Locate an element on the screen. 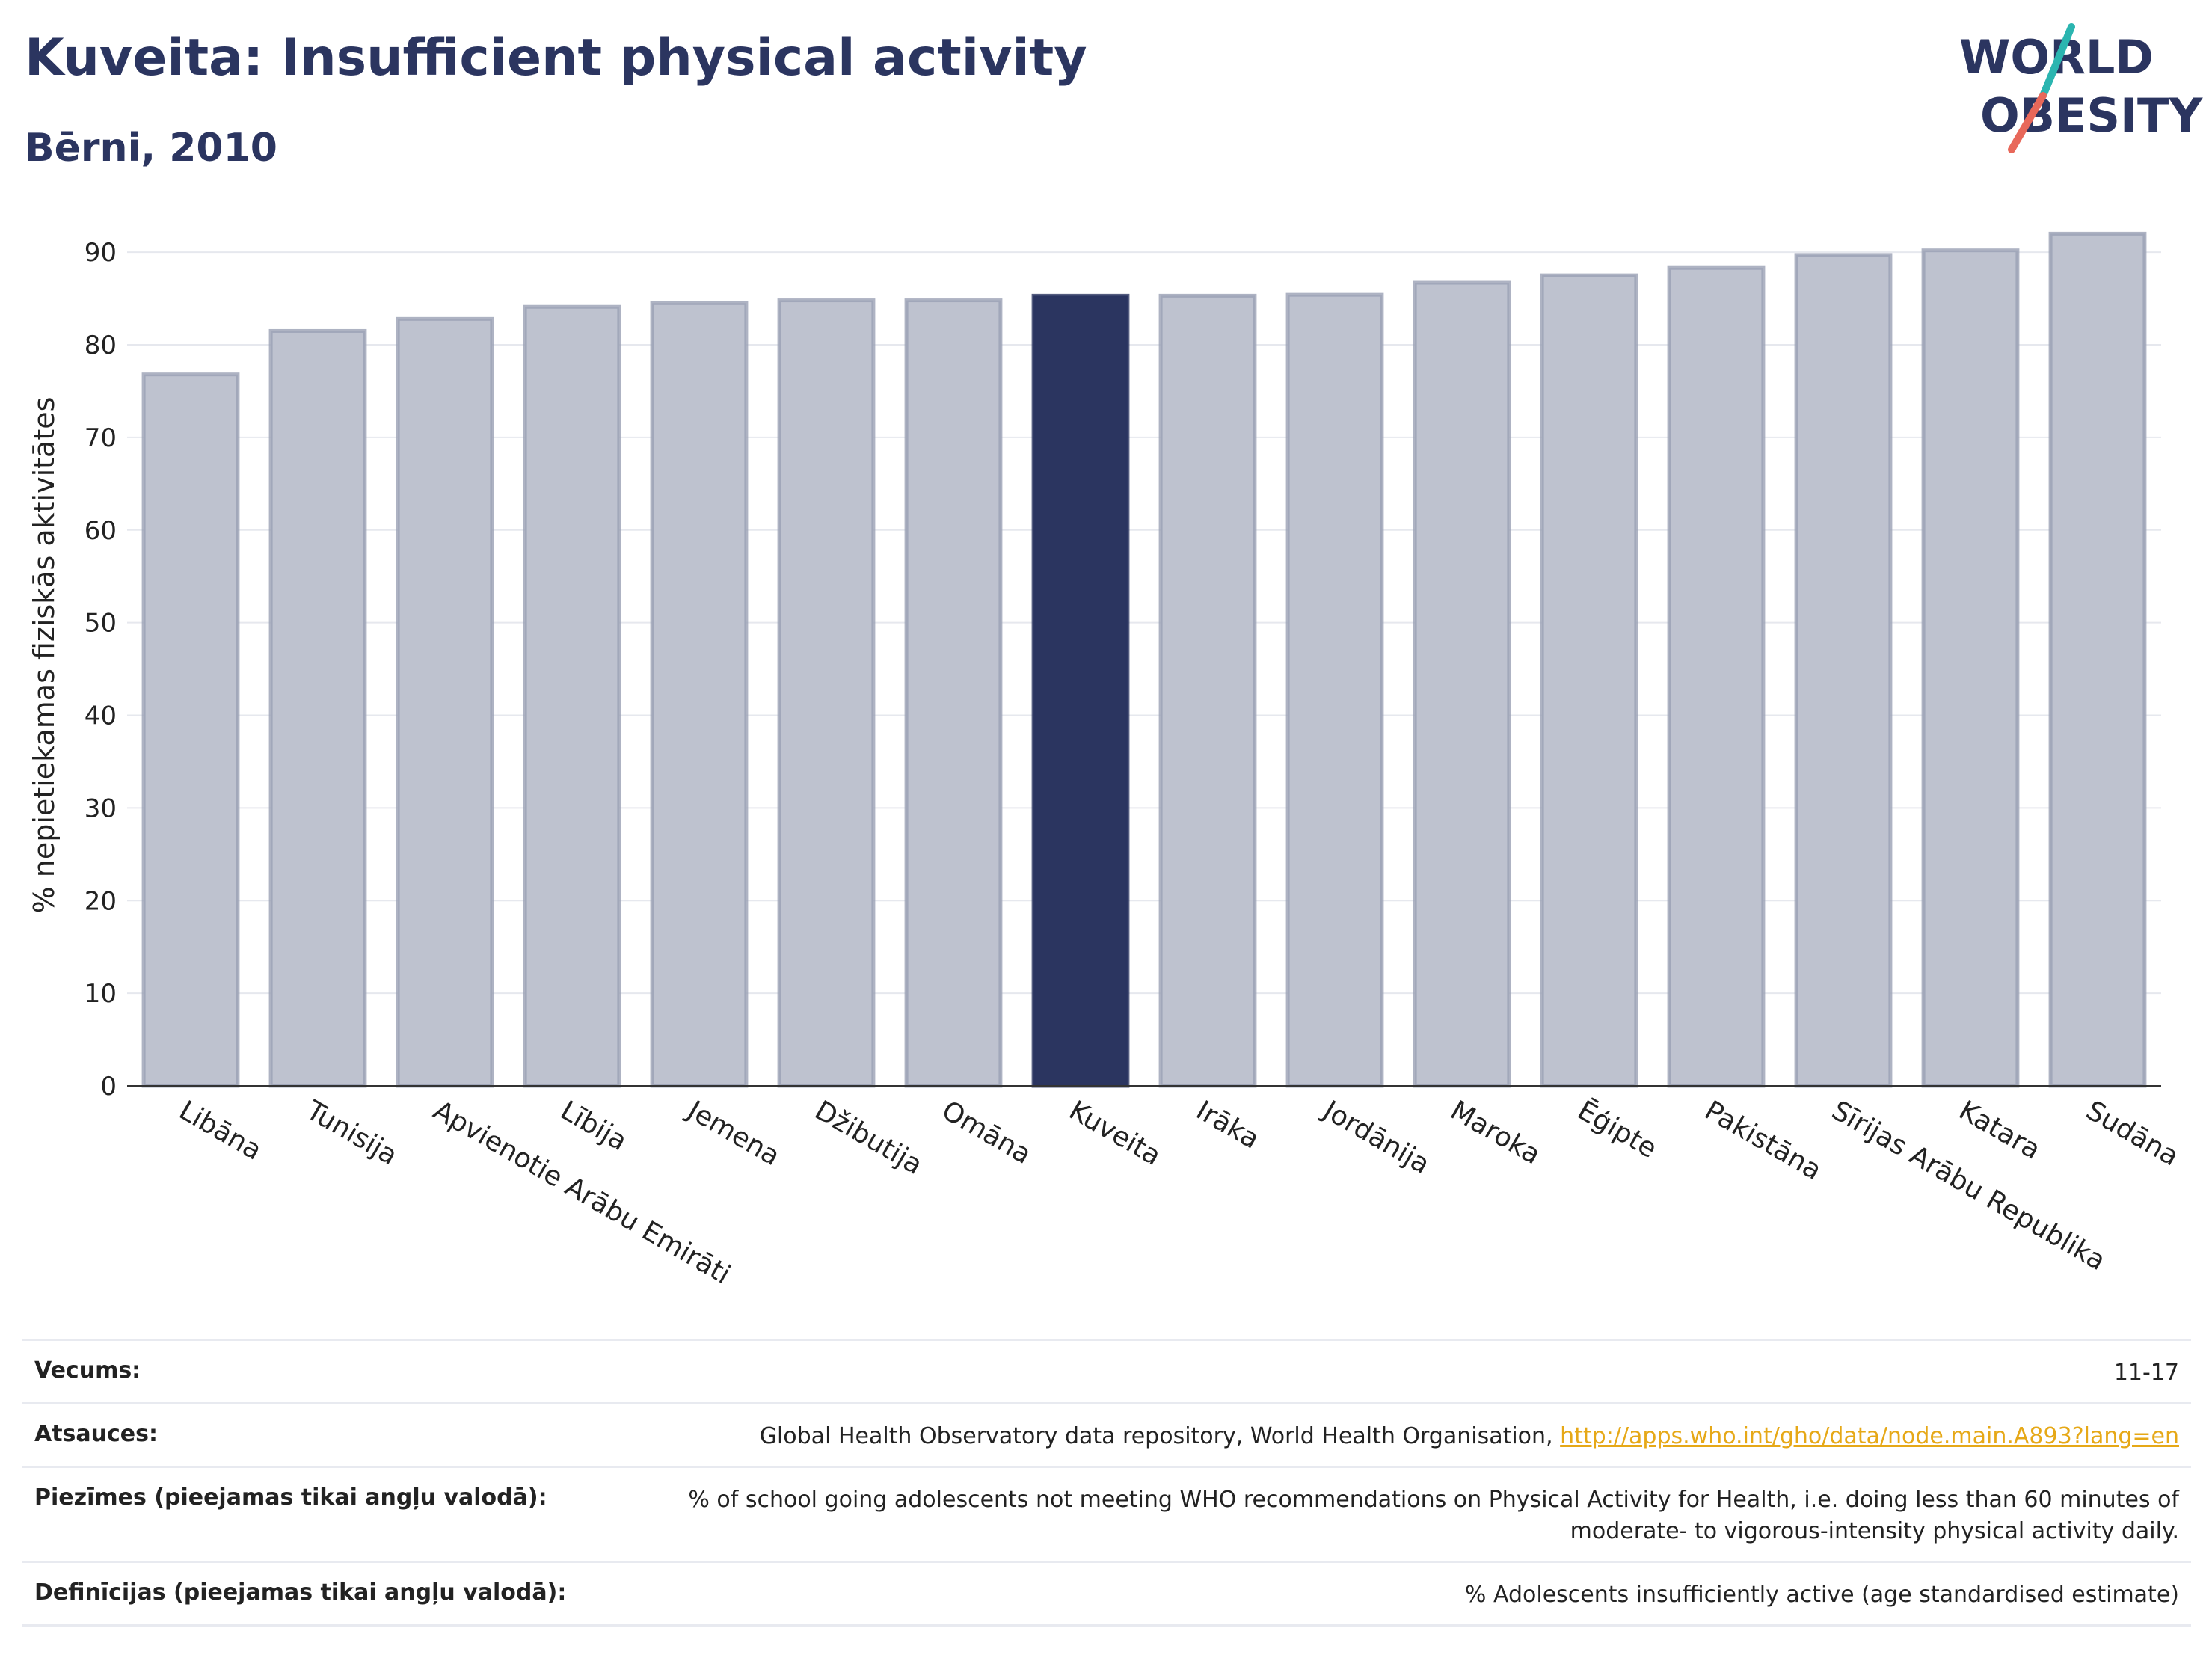 This screenshot has height=1655, width=2212. info-label-notes: Piezīmes (pieejamas tikai angļu valodā): is located at coordinates (290, 1497).